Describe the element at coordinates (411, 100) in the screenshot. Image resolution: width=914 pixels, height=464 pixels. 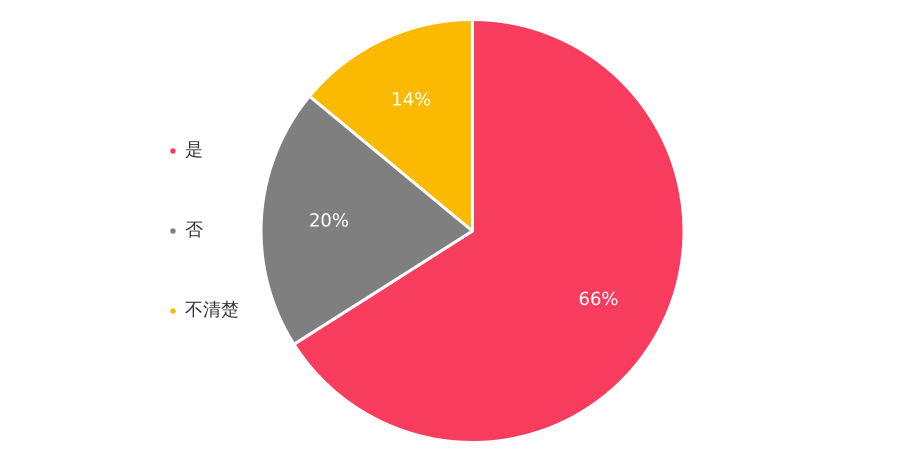
I see `data-label: 14%` at that location.